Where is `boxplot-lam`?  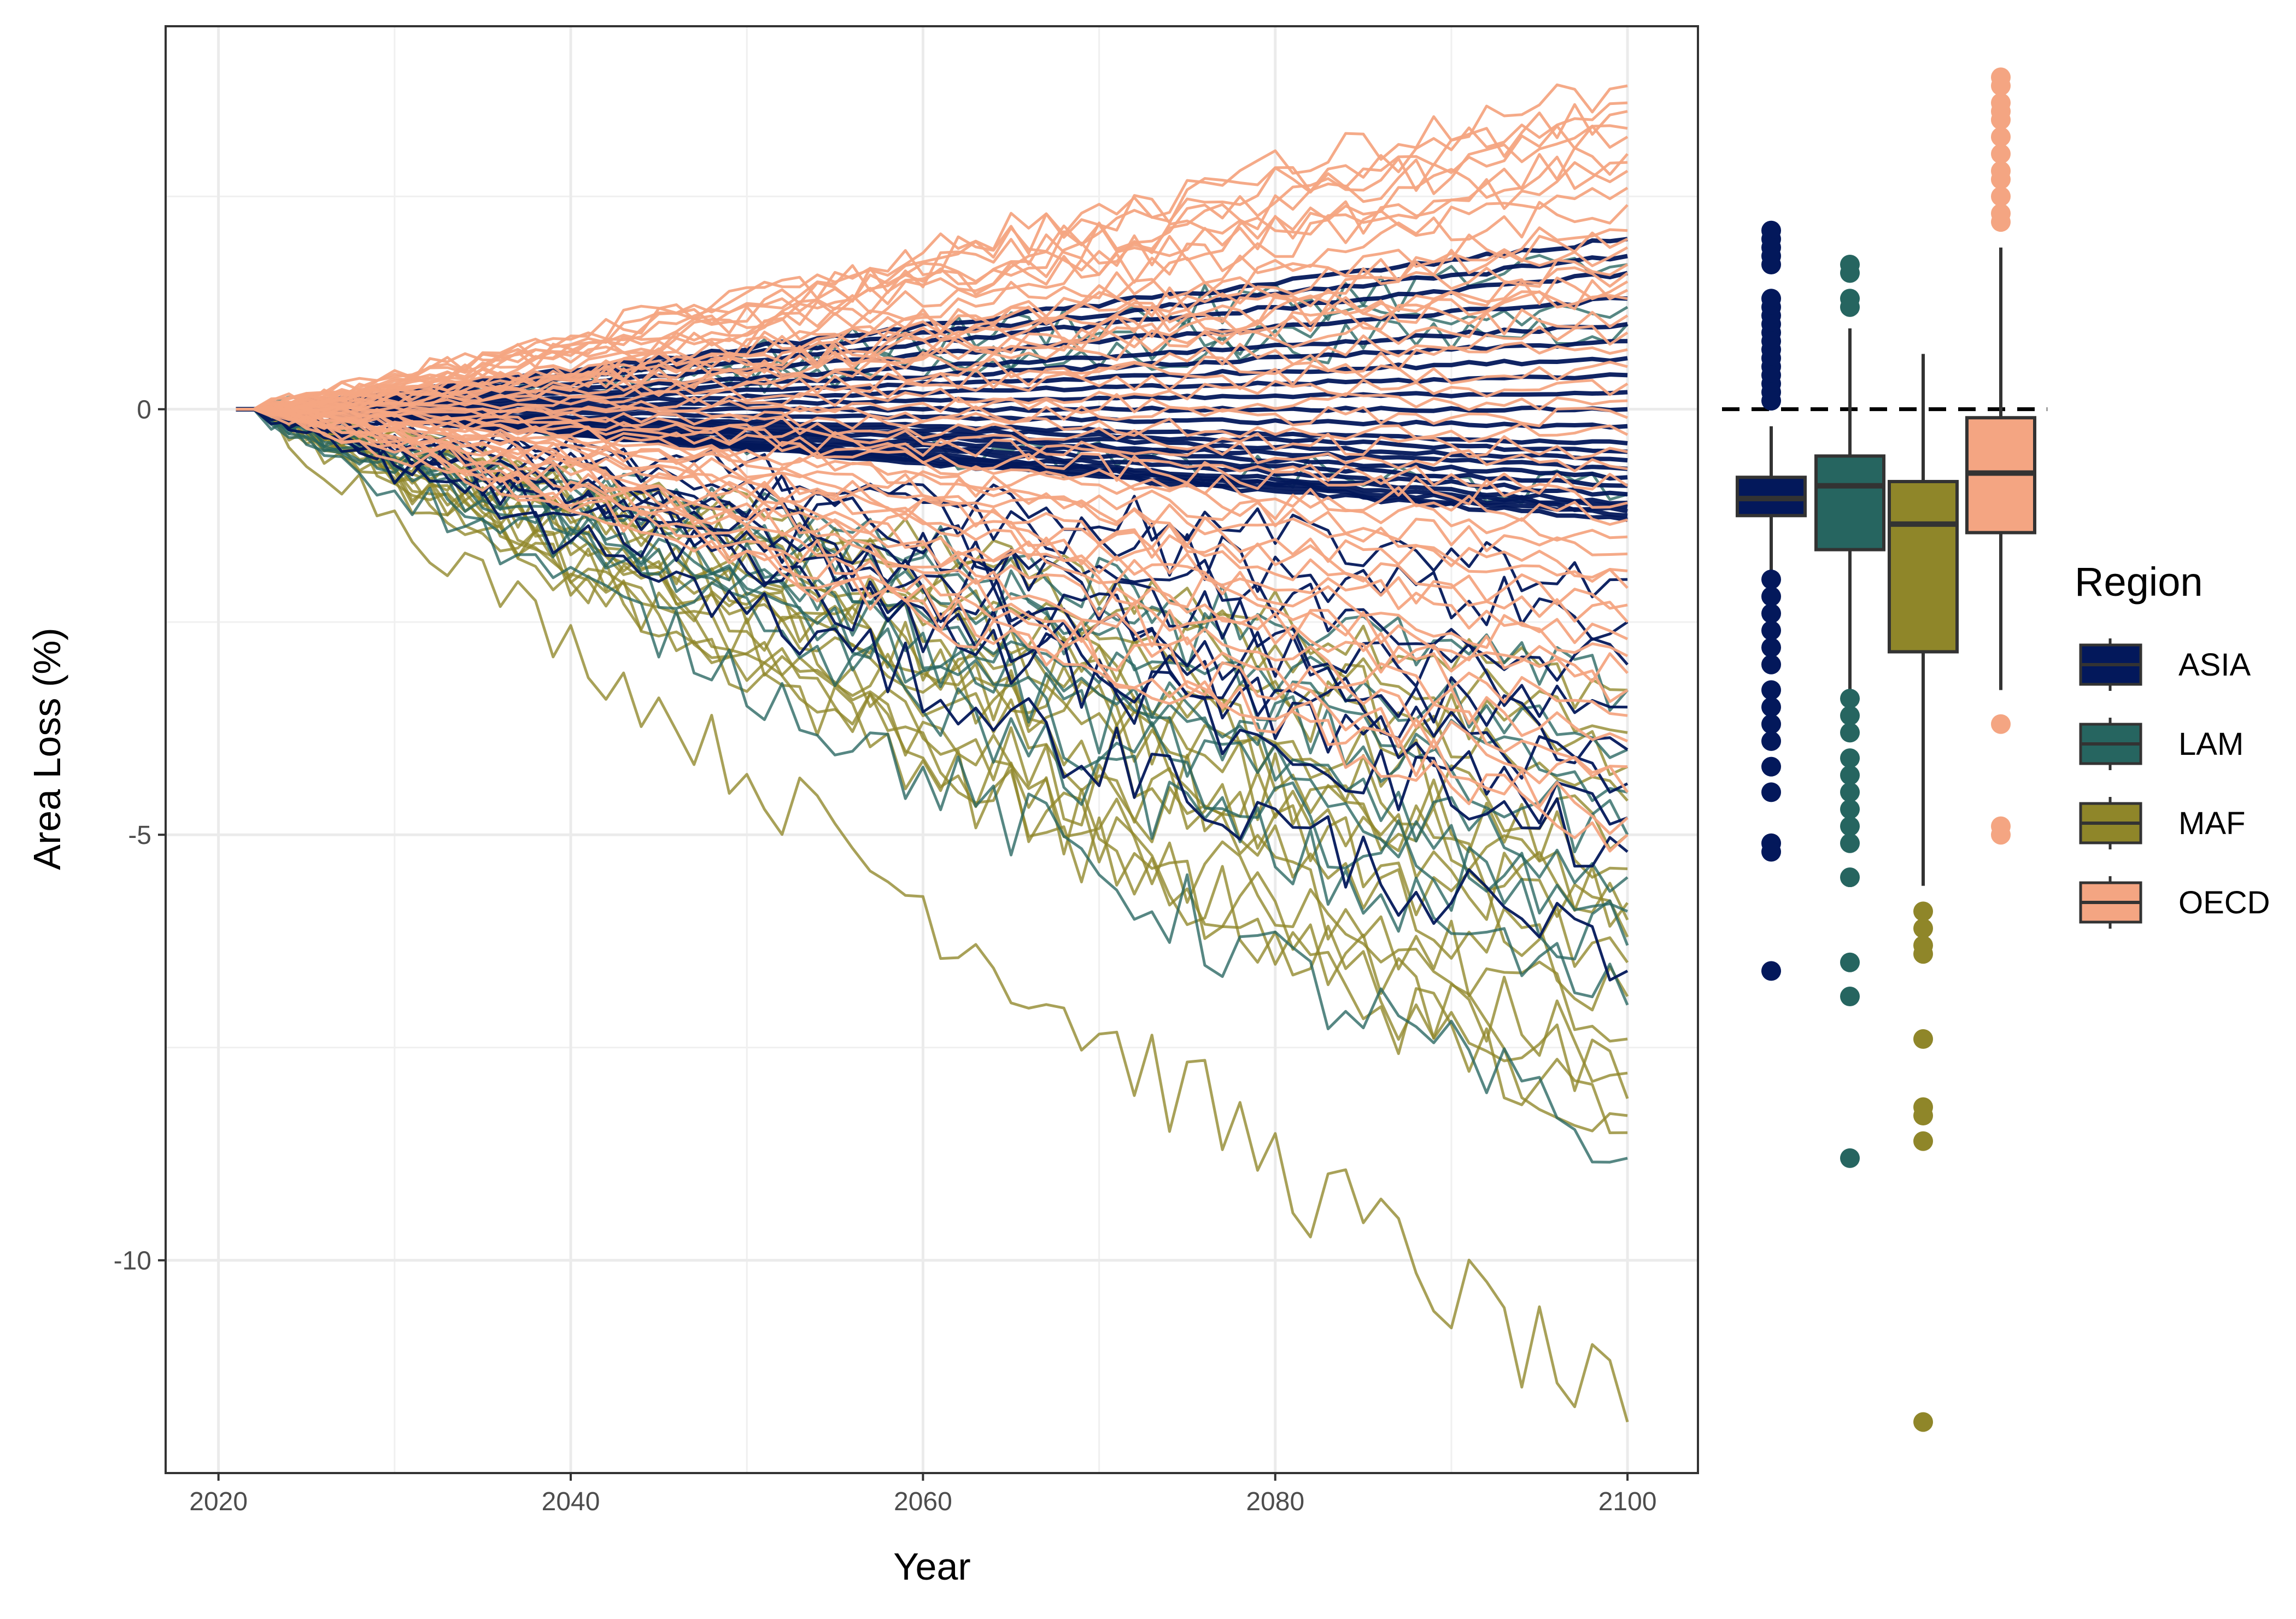
boxplot-lam is located at coordinates (1849, 711).